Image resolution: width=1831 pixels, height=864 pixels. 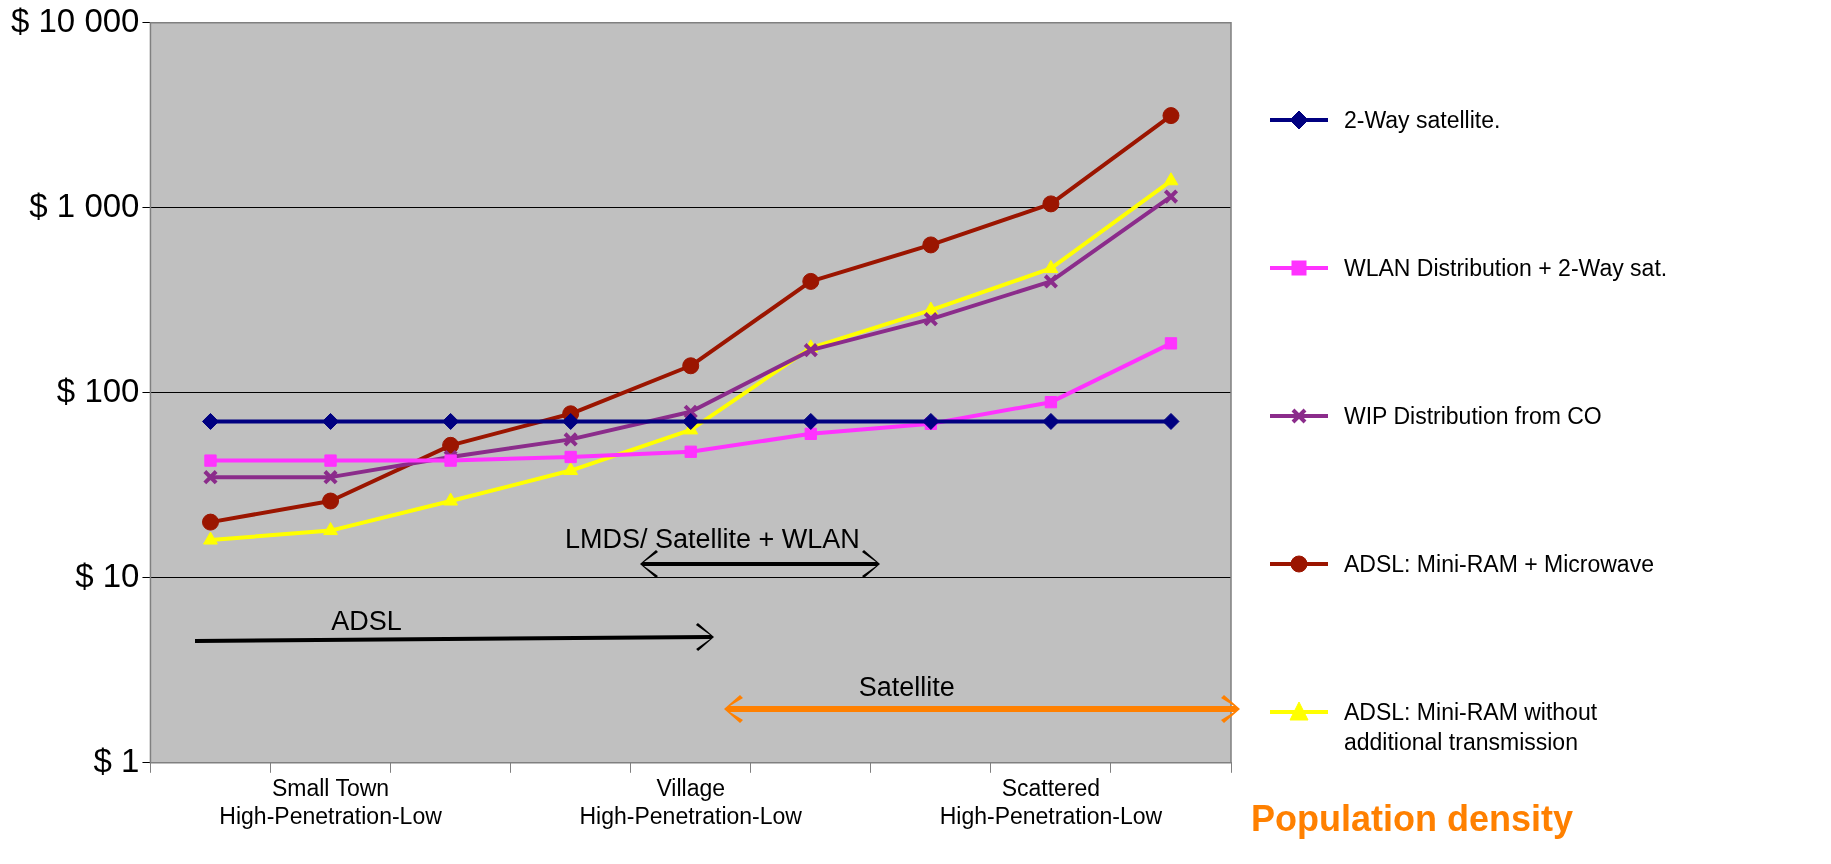 I want to click on legend-label: WLAN Distribution + 2-Way sat., so click(x=1506, y=268).